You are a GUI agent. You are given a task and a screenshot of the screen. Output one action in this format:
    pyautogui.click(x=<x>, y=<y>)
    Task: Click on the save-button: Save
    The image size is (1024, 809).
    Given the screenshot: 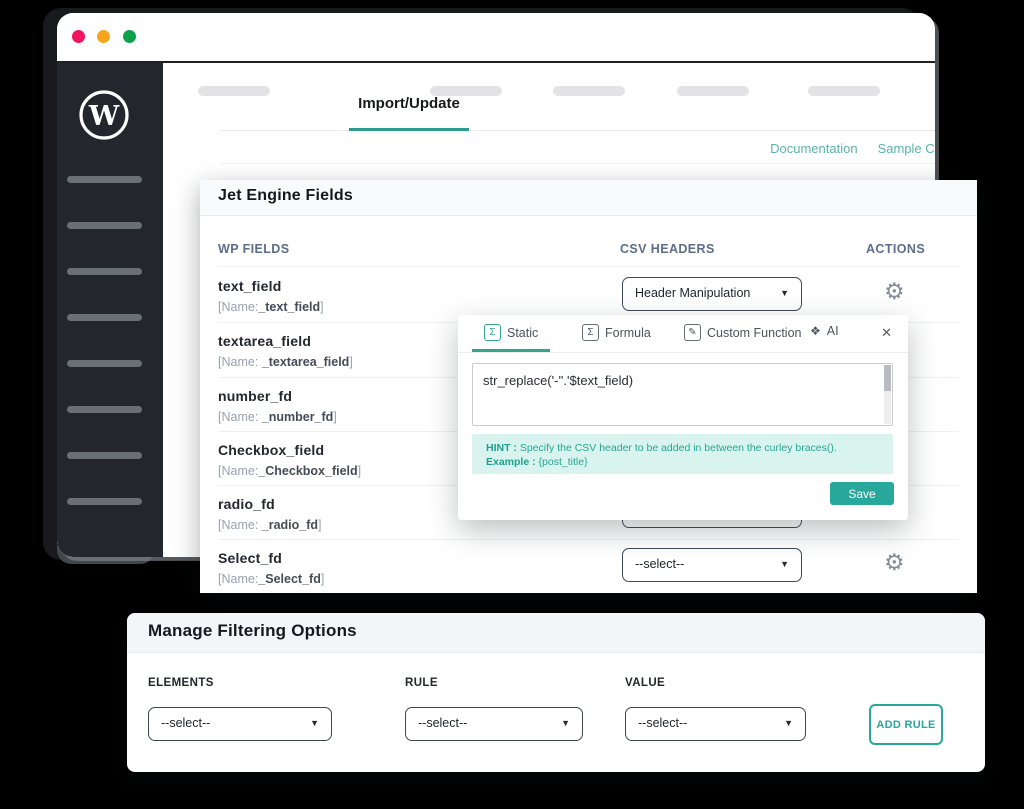 What is the action you would take?
    pyautogui.click(x=862, y=493)
    